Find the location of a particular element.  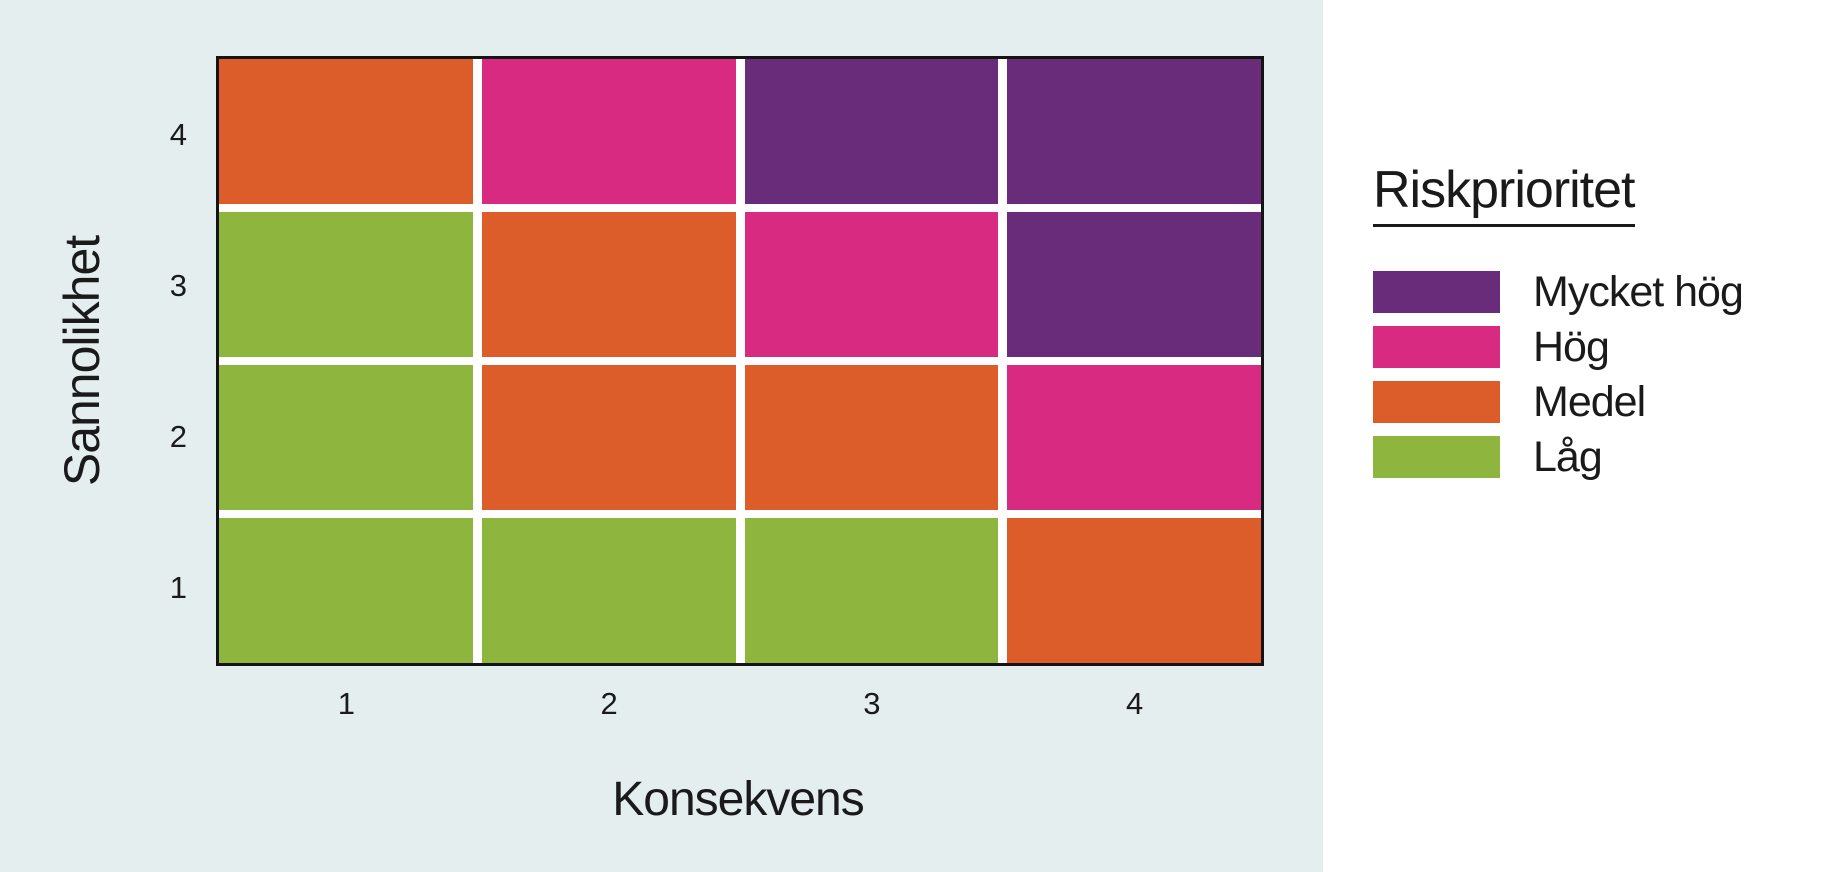

legend-item-hog: Hög is located at coordinates (1593, 346).